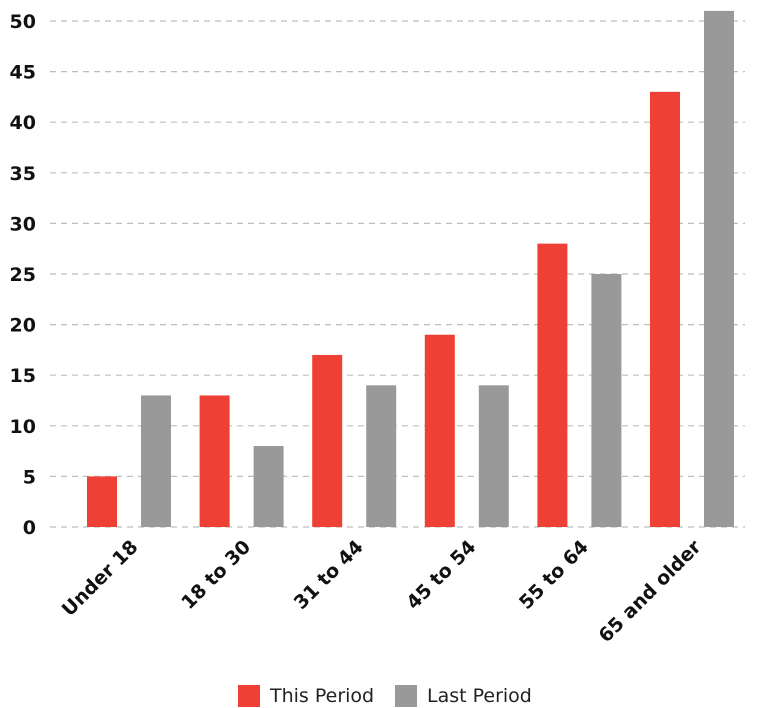 The image size is (765, 708). What do you see at coordinates (23, 73) in the screenshot?
I see `y-tick-label: 45` at bounding box center [23, 73].